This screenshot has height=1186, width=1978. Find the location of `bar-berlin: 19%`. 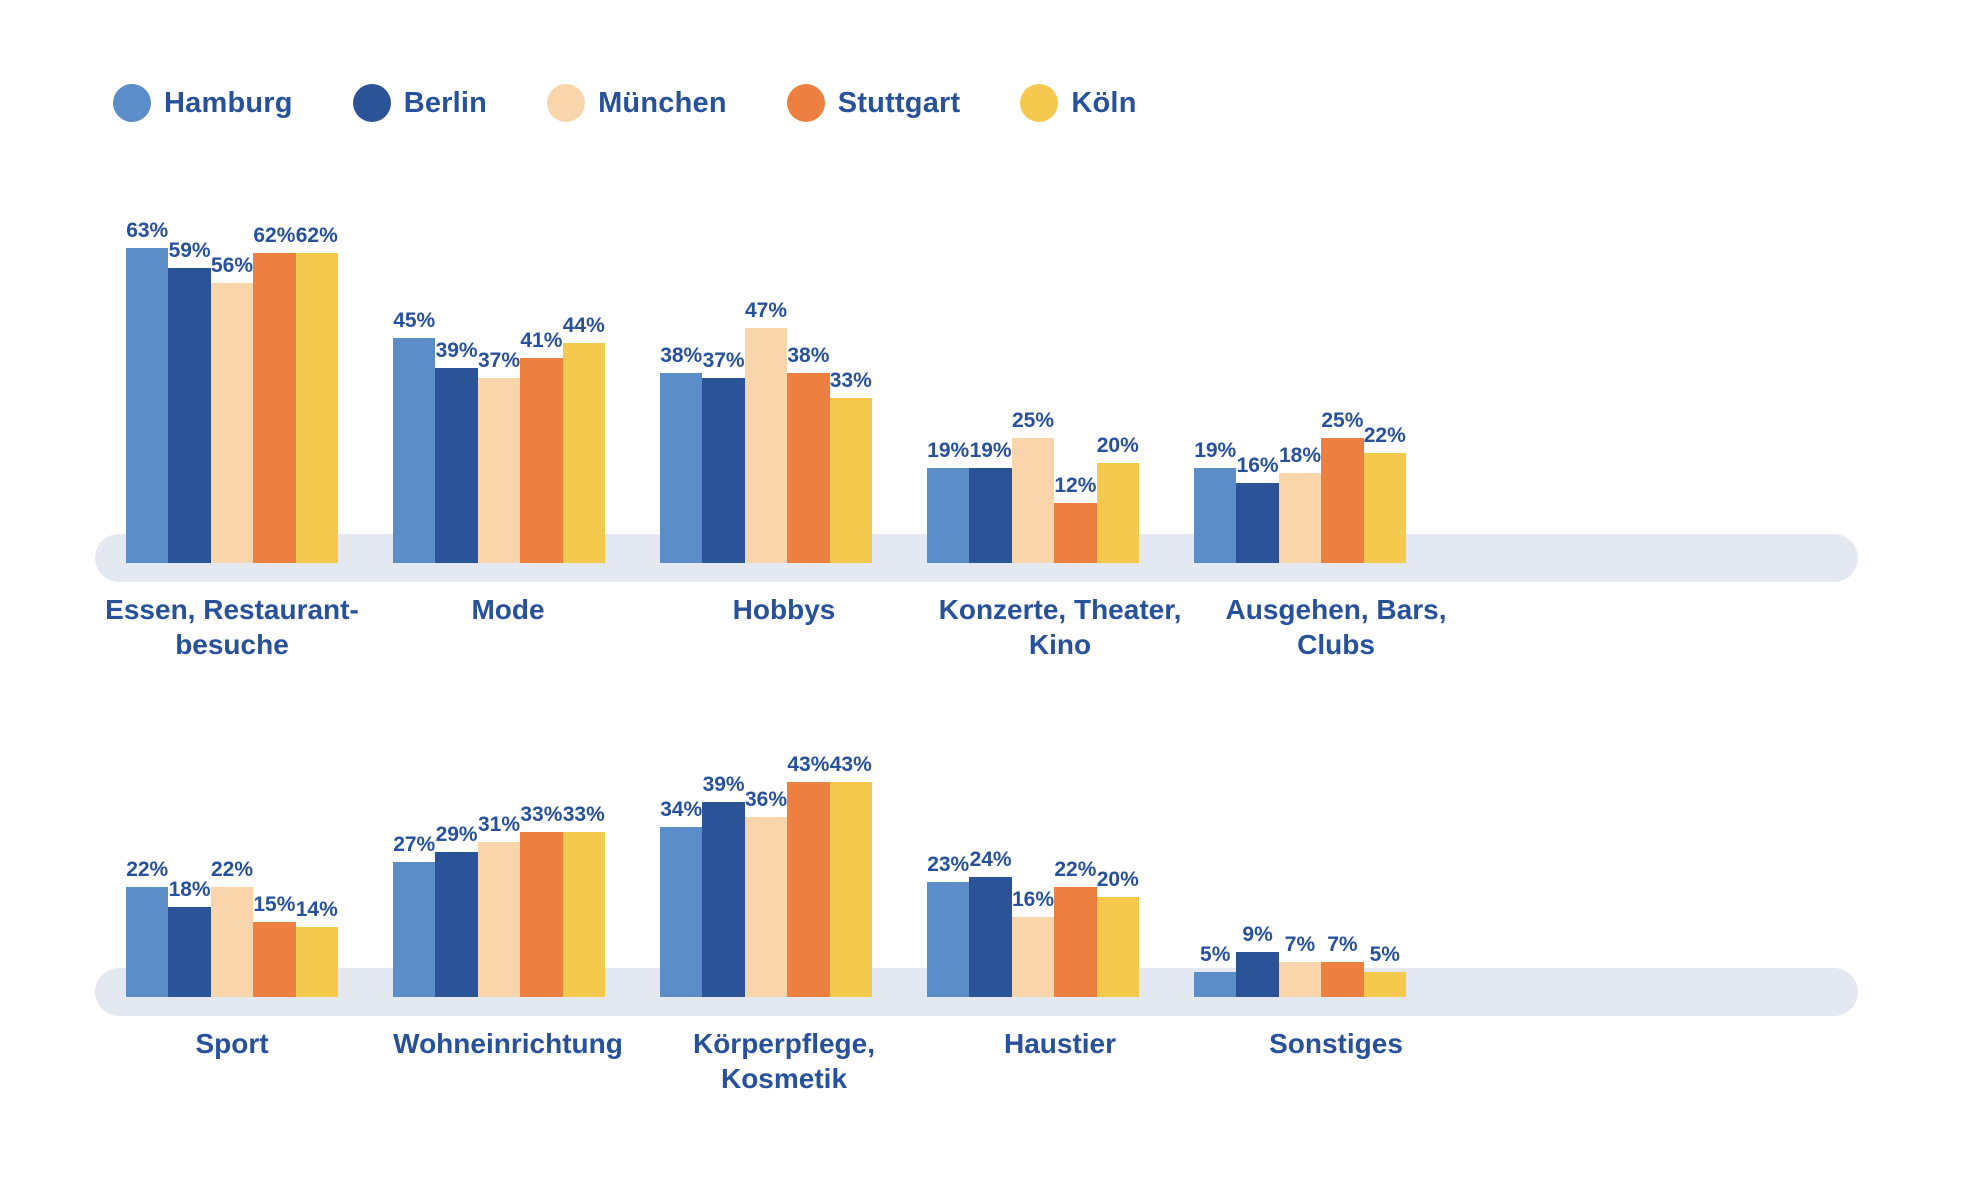

bar-berlin: 19% is located at coordinates (990, 501).